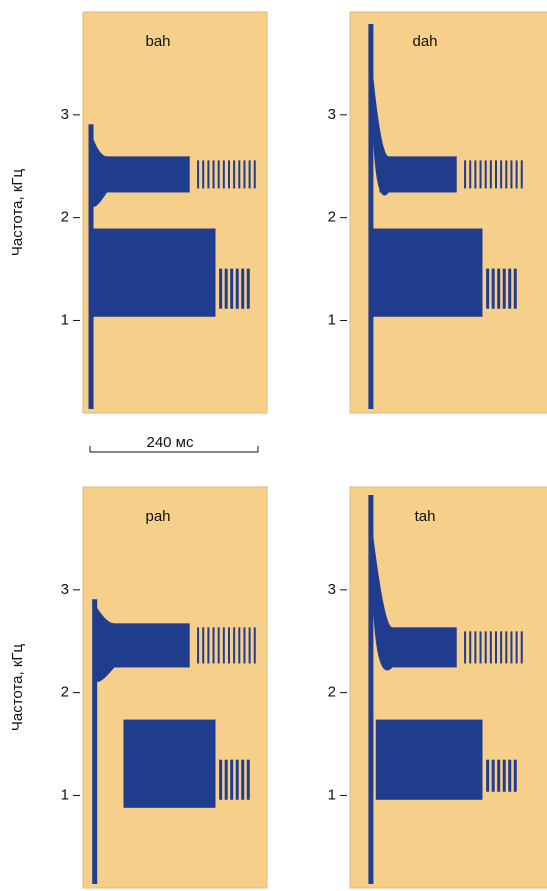  What do you see at coordinates (378, 110) in the screenshot?
I see `transition` at bounding box center [378, 110].